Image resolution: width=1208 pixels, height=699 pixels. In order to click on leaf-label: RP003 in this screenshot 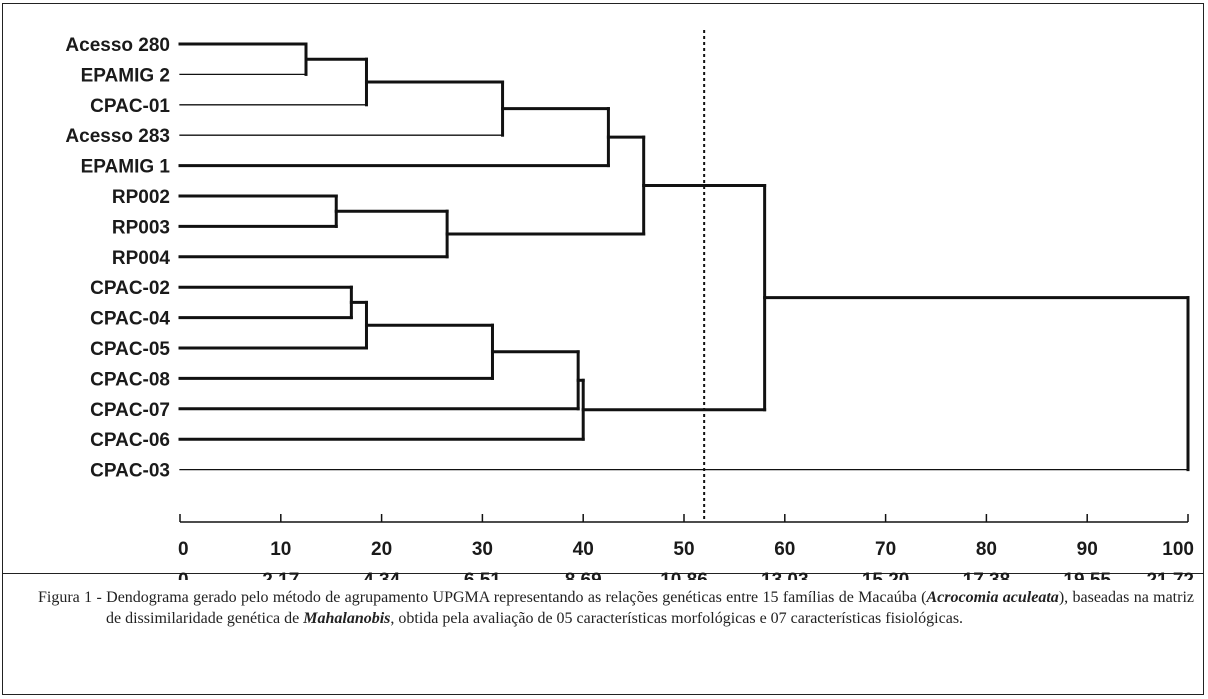, I will do `click(141, 227)`.